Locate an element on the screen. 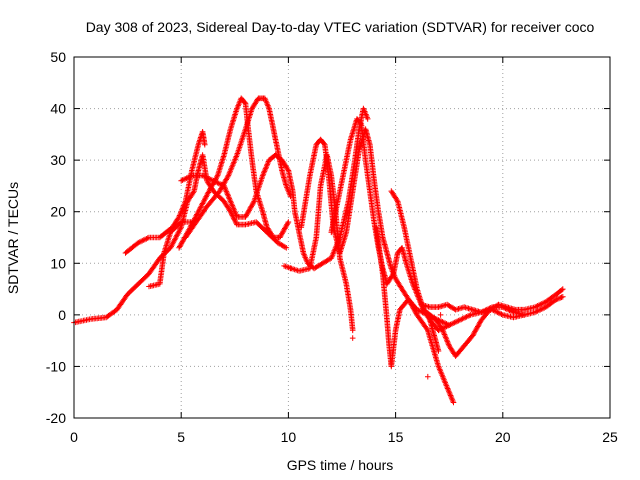  y-tick-label: 10 is located at coordinates (58, 263).